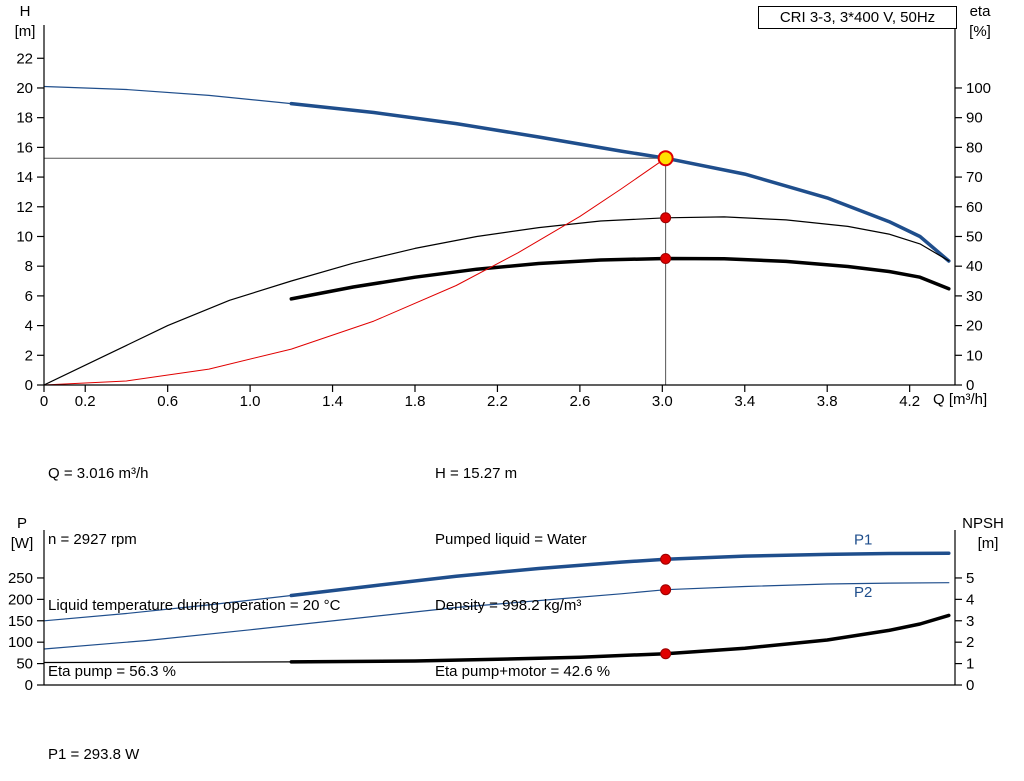 The height and width of the screenshot is (781, 1024). I want to click on p2-curve, so click(496, 616).